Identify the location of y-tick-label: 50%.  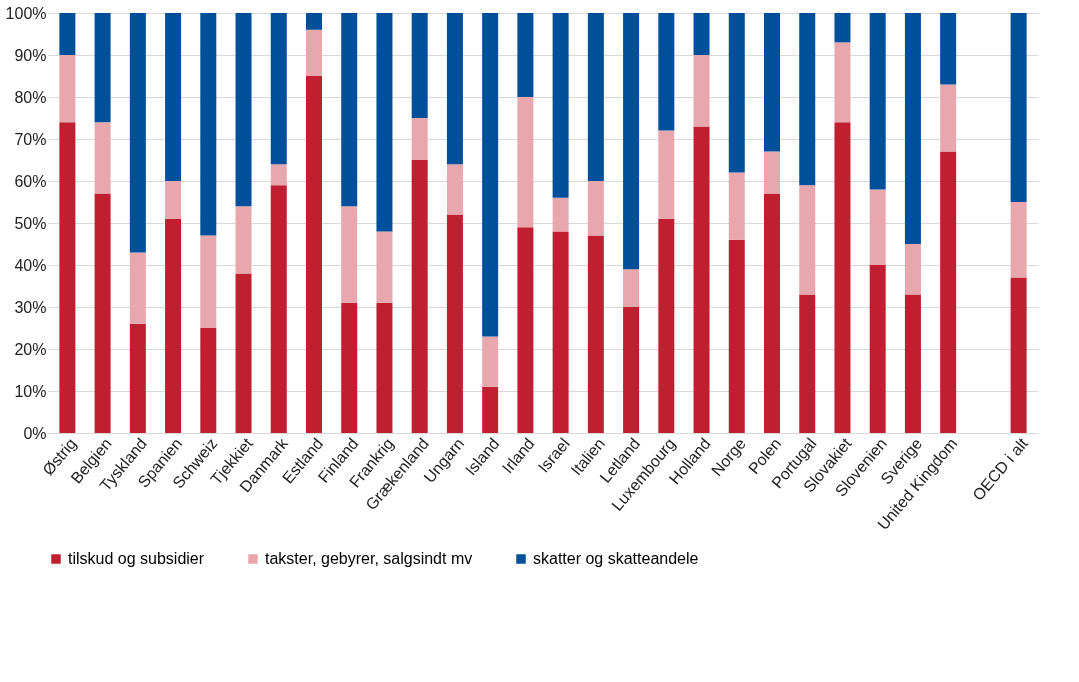
(30, 223).